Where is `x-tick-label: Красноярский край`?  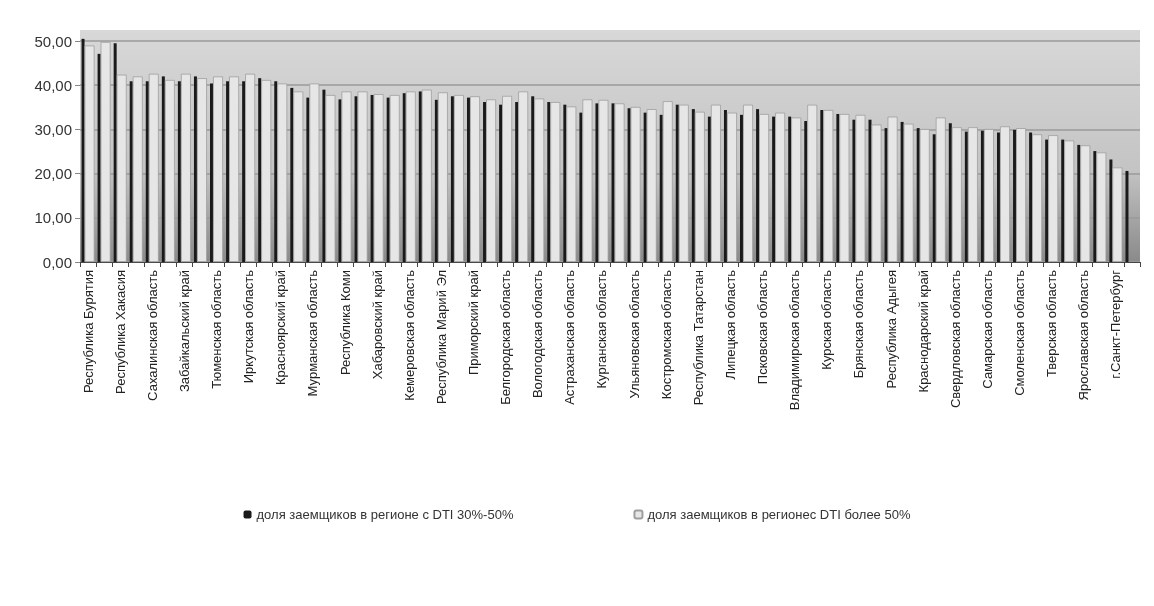 x-tick-label: Красноярский край is located at coordinates (281, 327).